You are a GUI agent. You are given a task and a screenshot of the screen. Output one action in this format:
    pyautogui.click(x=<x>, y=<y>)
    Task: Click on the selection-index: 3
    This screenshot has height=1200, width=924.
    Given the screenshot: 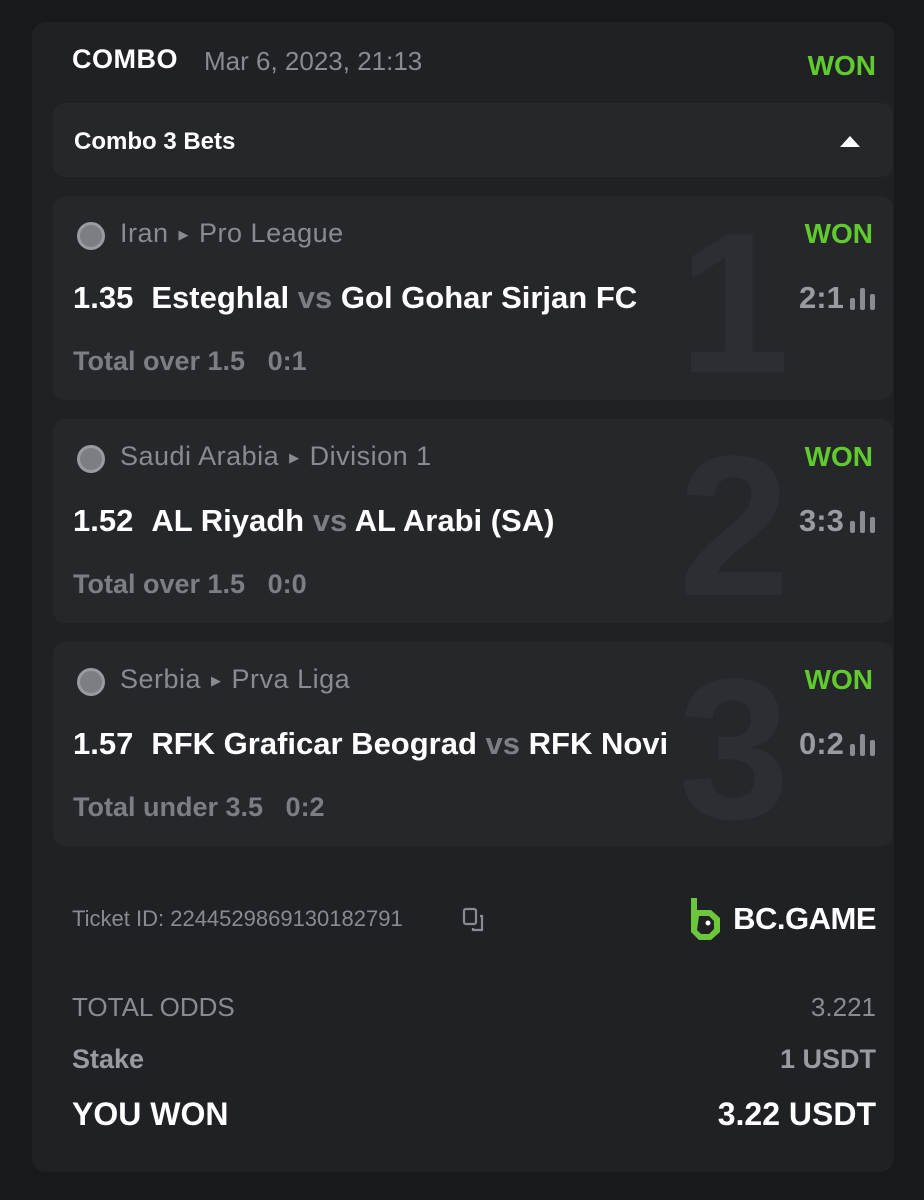 What is the action you would take?
    pyautogui.click(x=734, y=750)
    